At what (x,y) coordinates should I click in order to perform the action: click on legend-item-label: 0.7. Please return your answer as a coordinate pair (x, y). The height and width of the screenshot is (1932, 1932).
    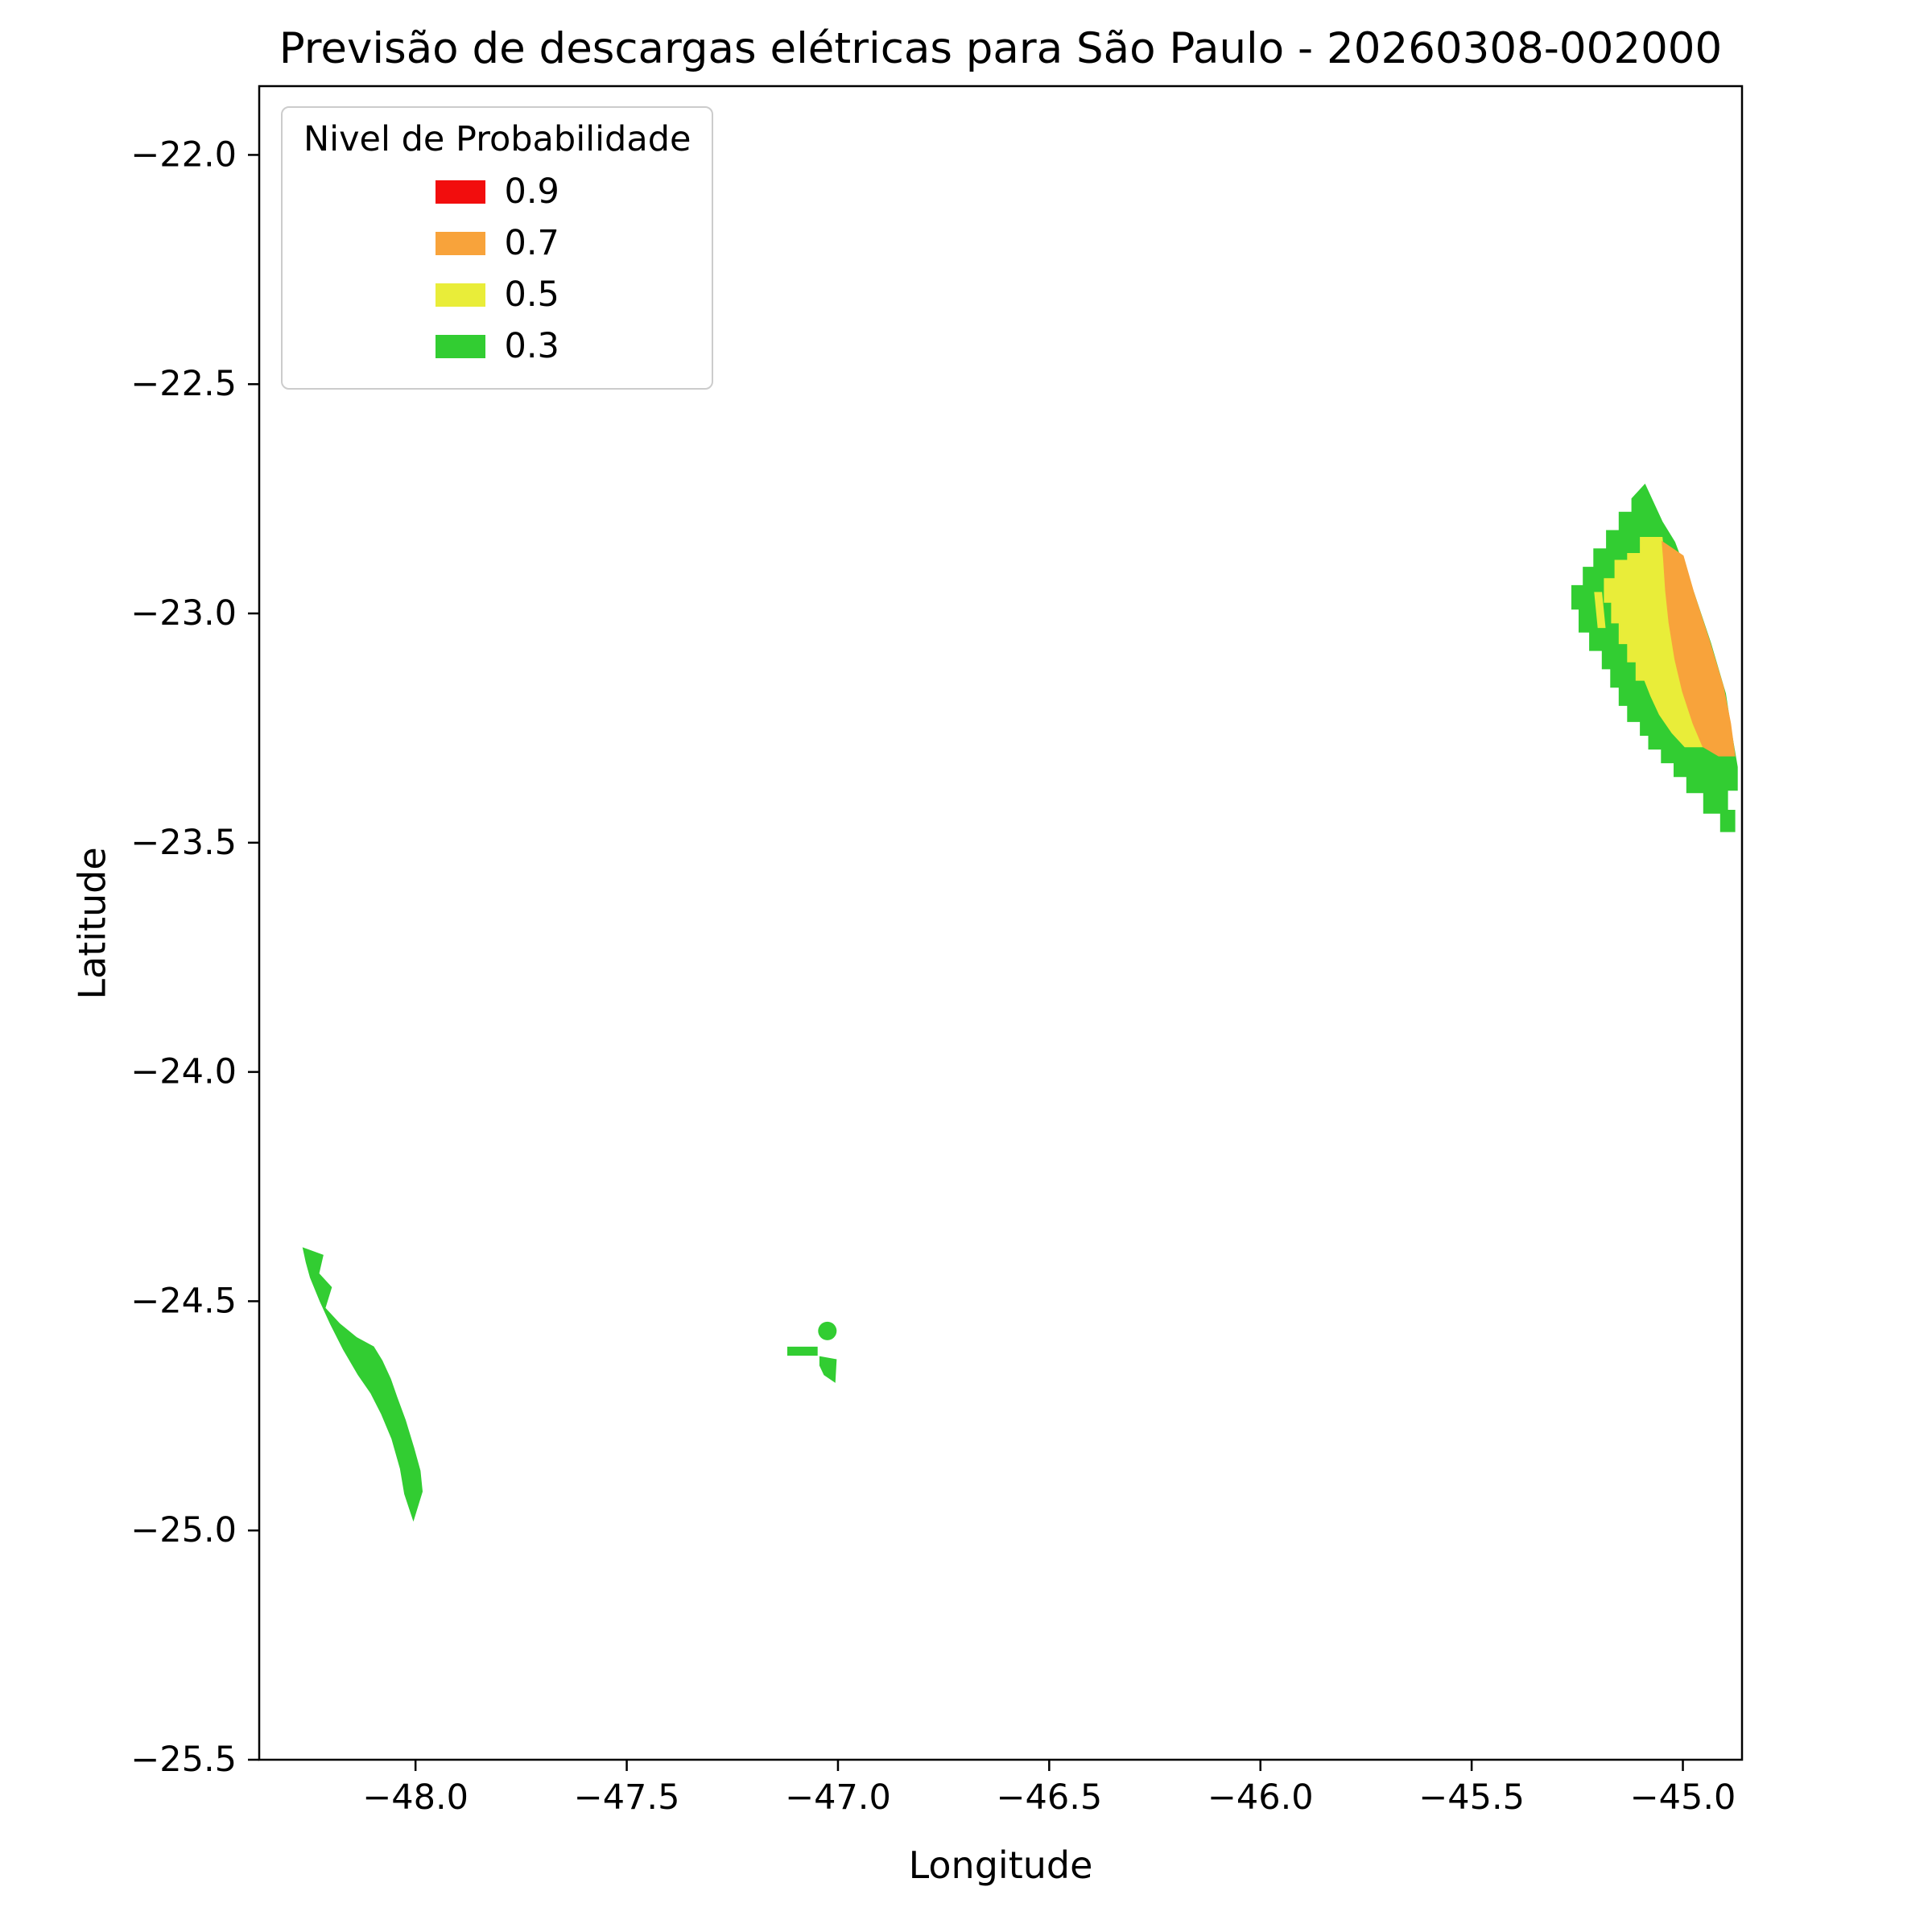
    Looking at the image, I should click on (531, 243).